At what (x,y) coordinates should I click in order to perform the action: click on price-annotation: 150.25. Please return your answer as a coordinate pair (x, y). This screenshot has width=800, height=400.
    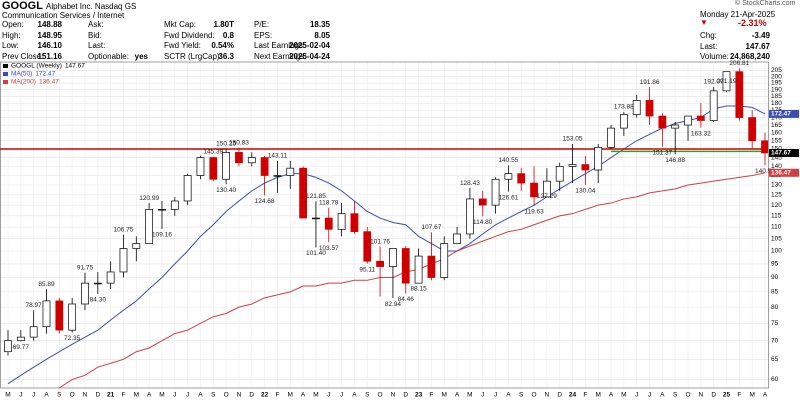
    Looking at the image, I should click on (226, 143).